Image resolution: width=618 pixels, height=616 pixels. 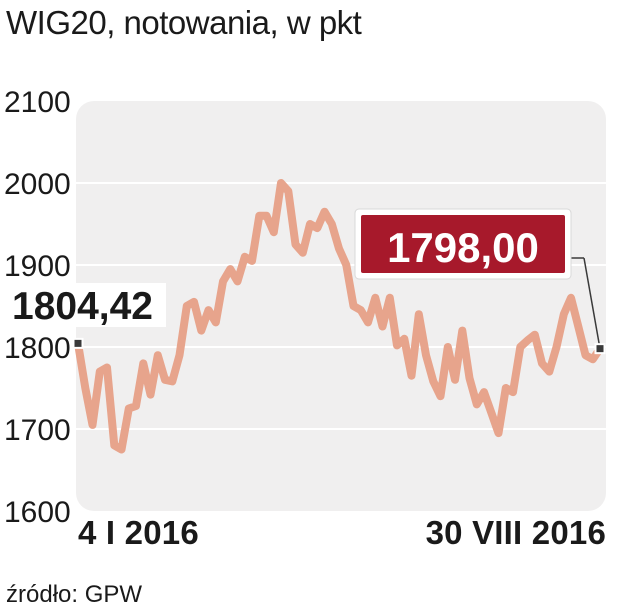 I want to click on end-value-callout, so click(x=463, y=244).